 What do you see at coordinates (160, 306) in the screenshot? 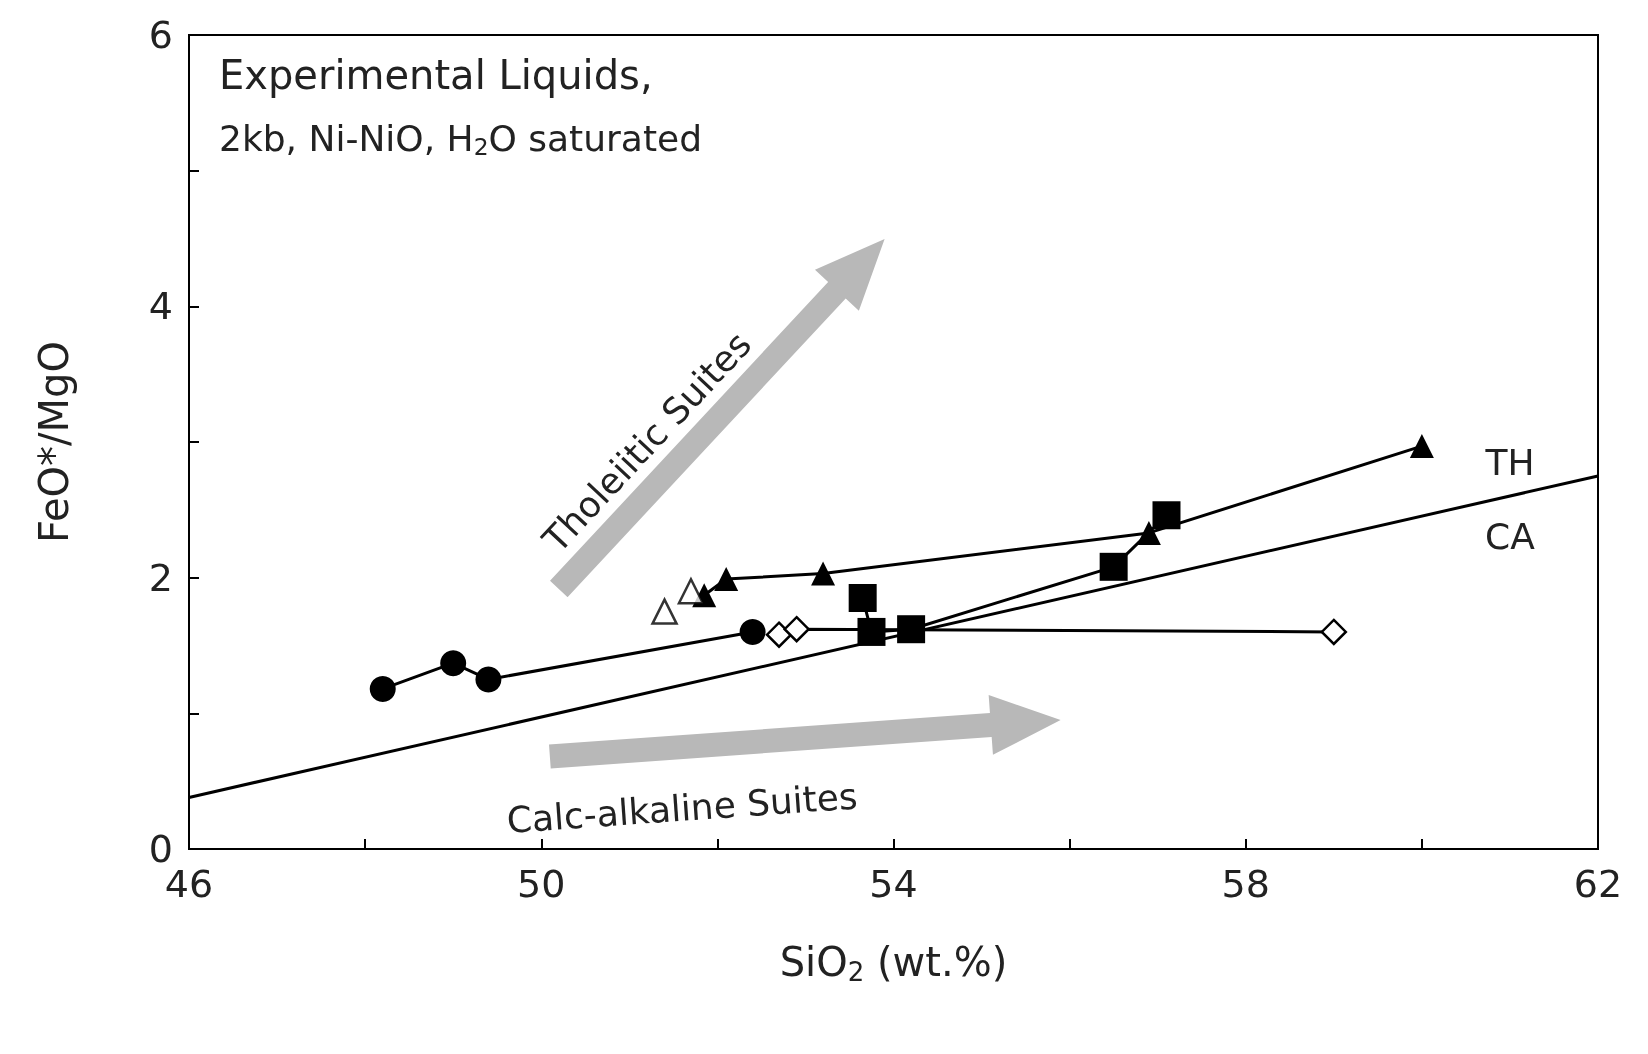
I see `y-tick-label: 4` at bounding box center [160, 306].